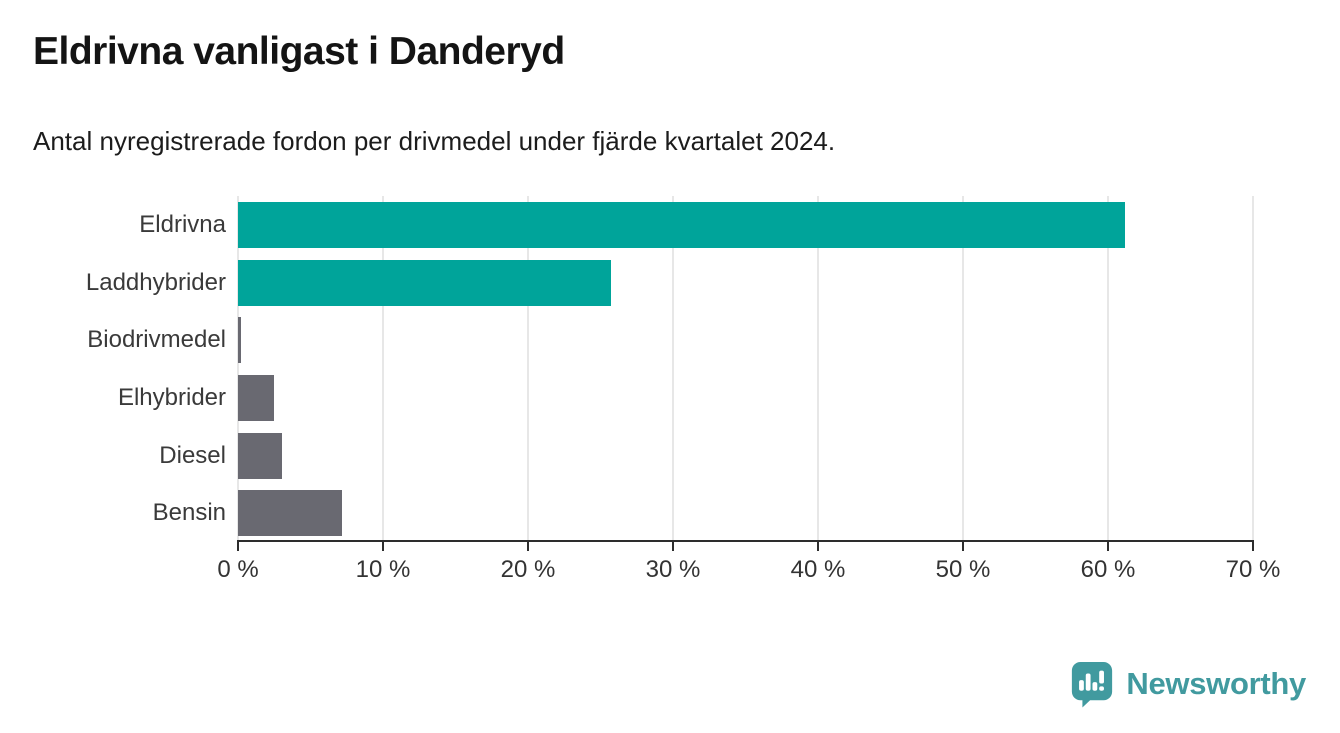 The image size is (1340, 733). I want to click on x-axis-tick-label: 20 %, so click(528, 569).